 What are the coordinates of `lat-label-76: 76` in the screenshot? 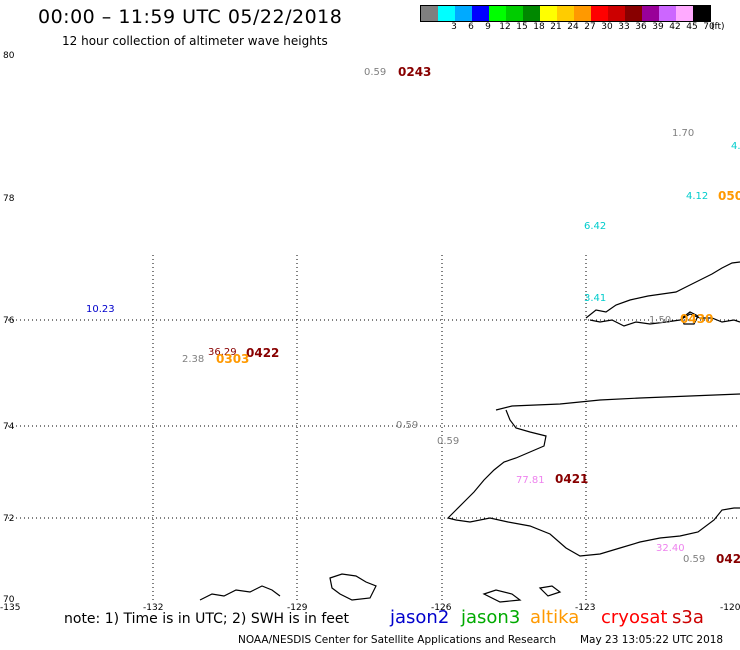 It's located at (9, 321).